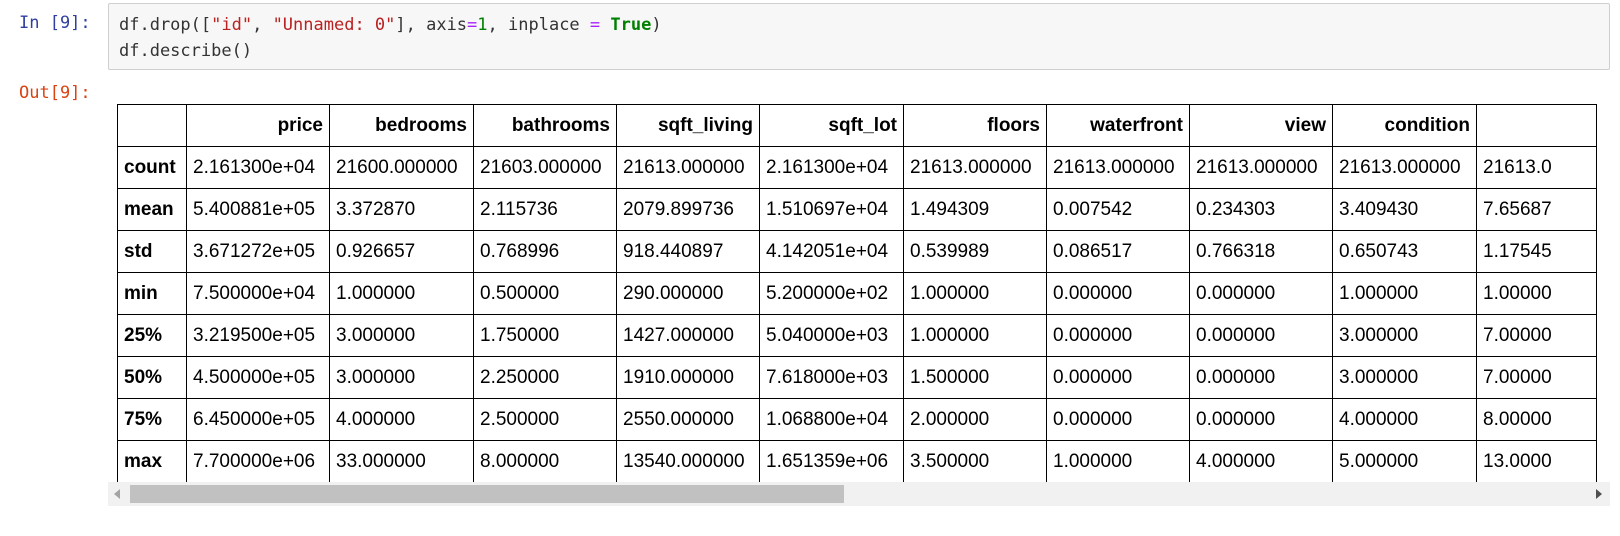 The width and height of the screenshot is (1620, 536). Describe the element at coordinates (545, 251) in the screenshot. I see `table-cell: 0.768996` at that location.